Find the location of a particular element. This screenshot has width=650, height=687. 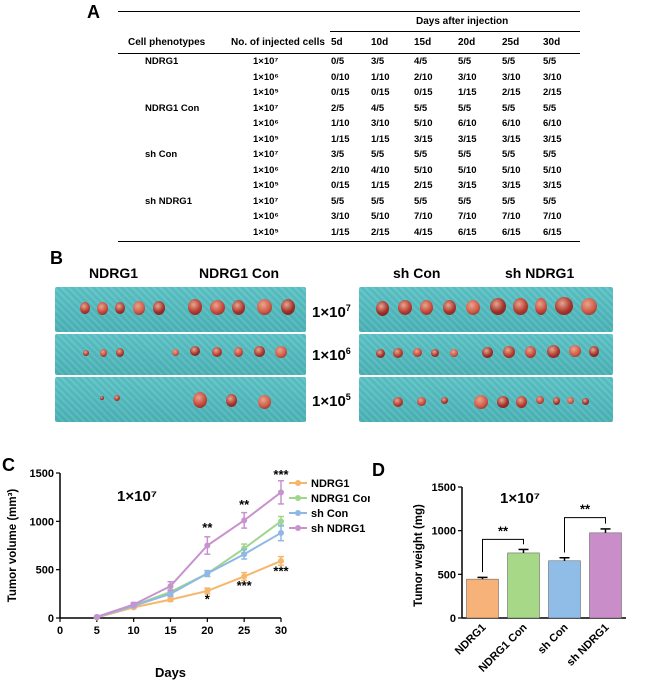

row-value-5d: 5/5 is located at coordinates (338, 201).